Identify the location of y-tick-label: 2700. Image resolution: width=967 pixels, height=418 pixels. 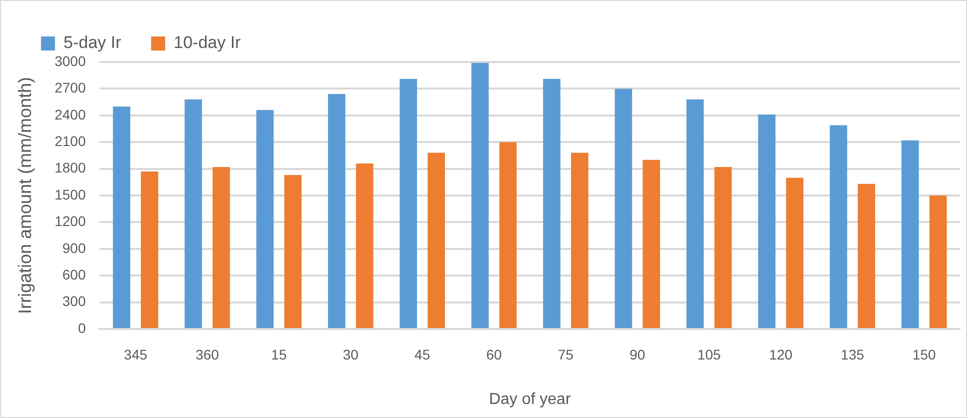
(70, 88).